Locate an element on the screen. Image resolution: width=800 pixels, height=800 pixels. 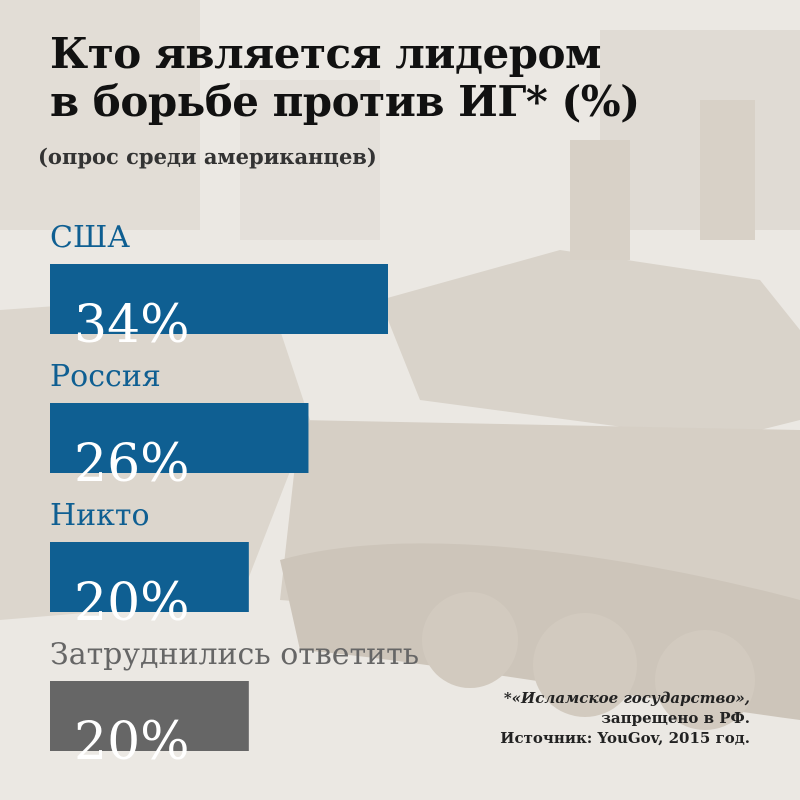
value-label-2: 20% is located at coordinates (132, 603).